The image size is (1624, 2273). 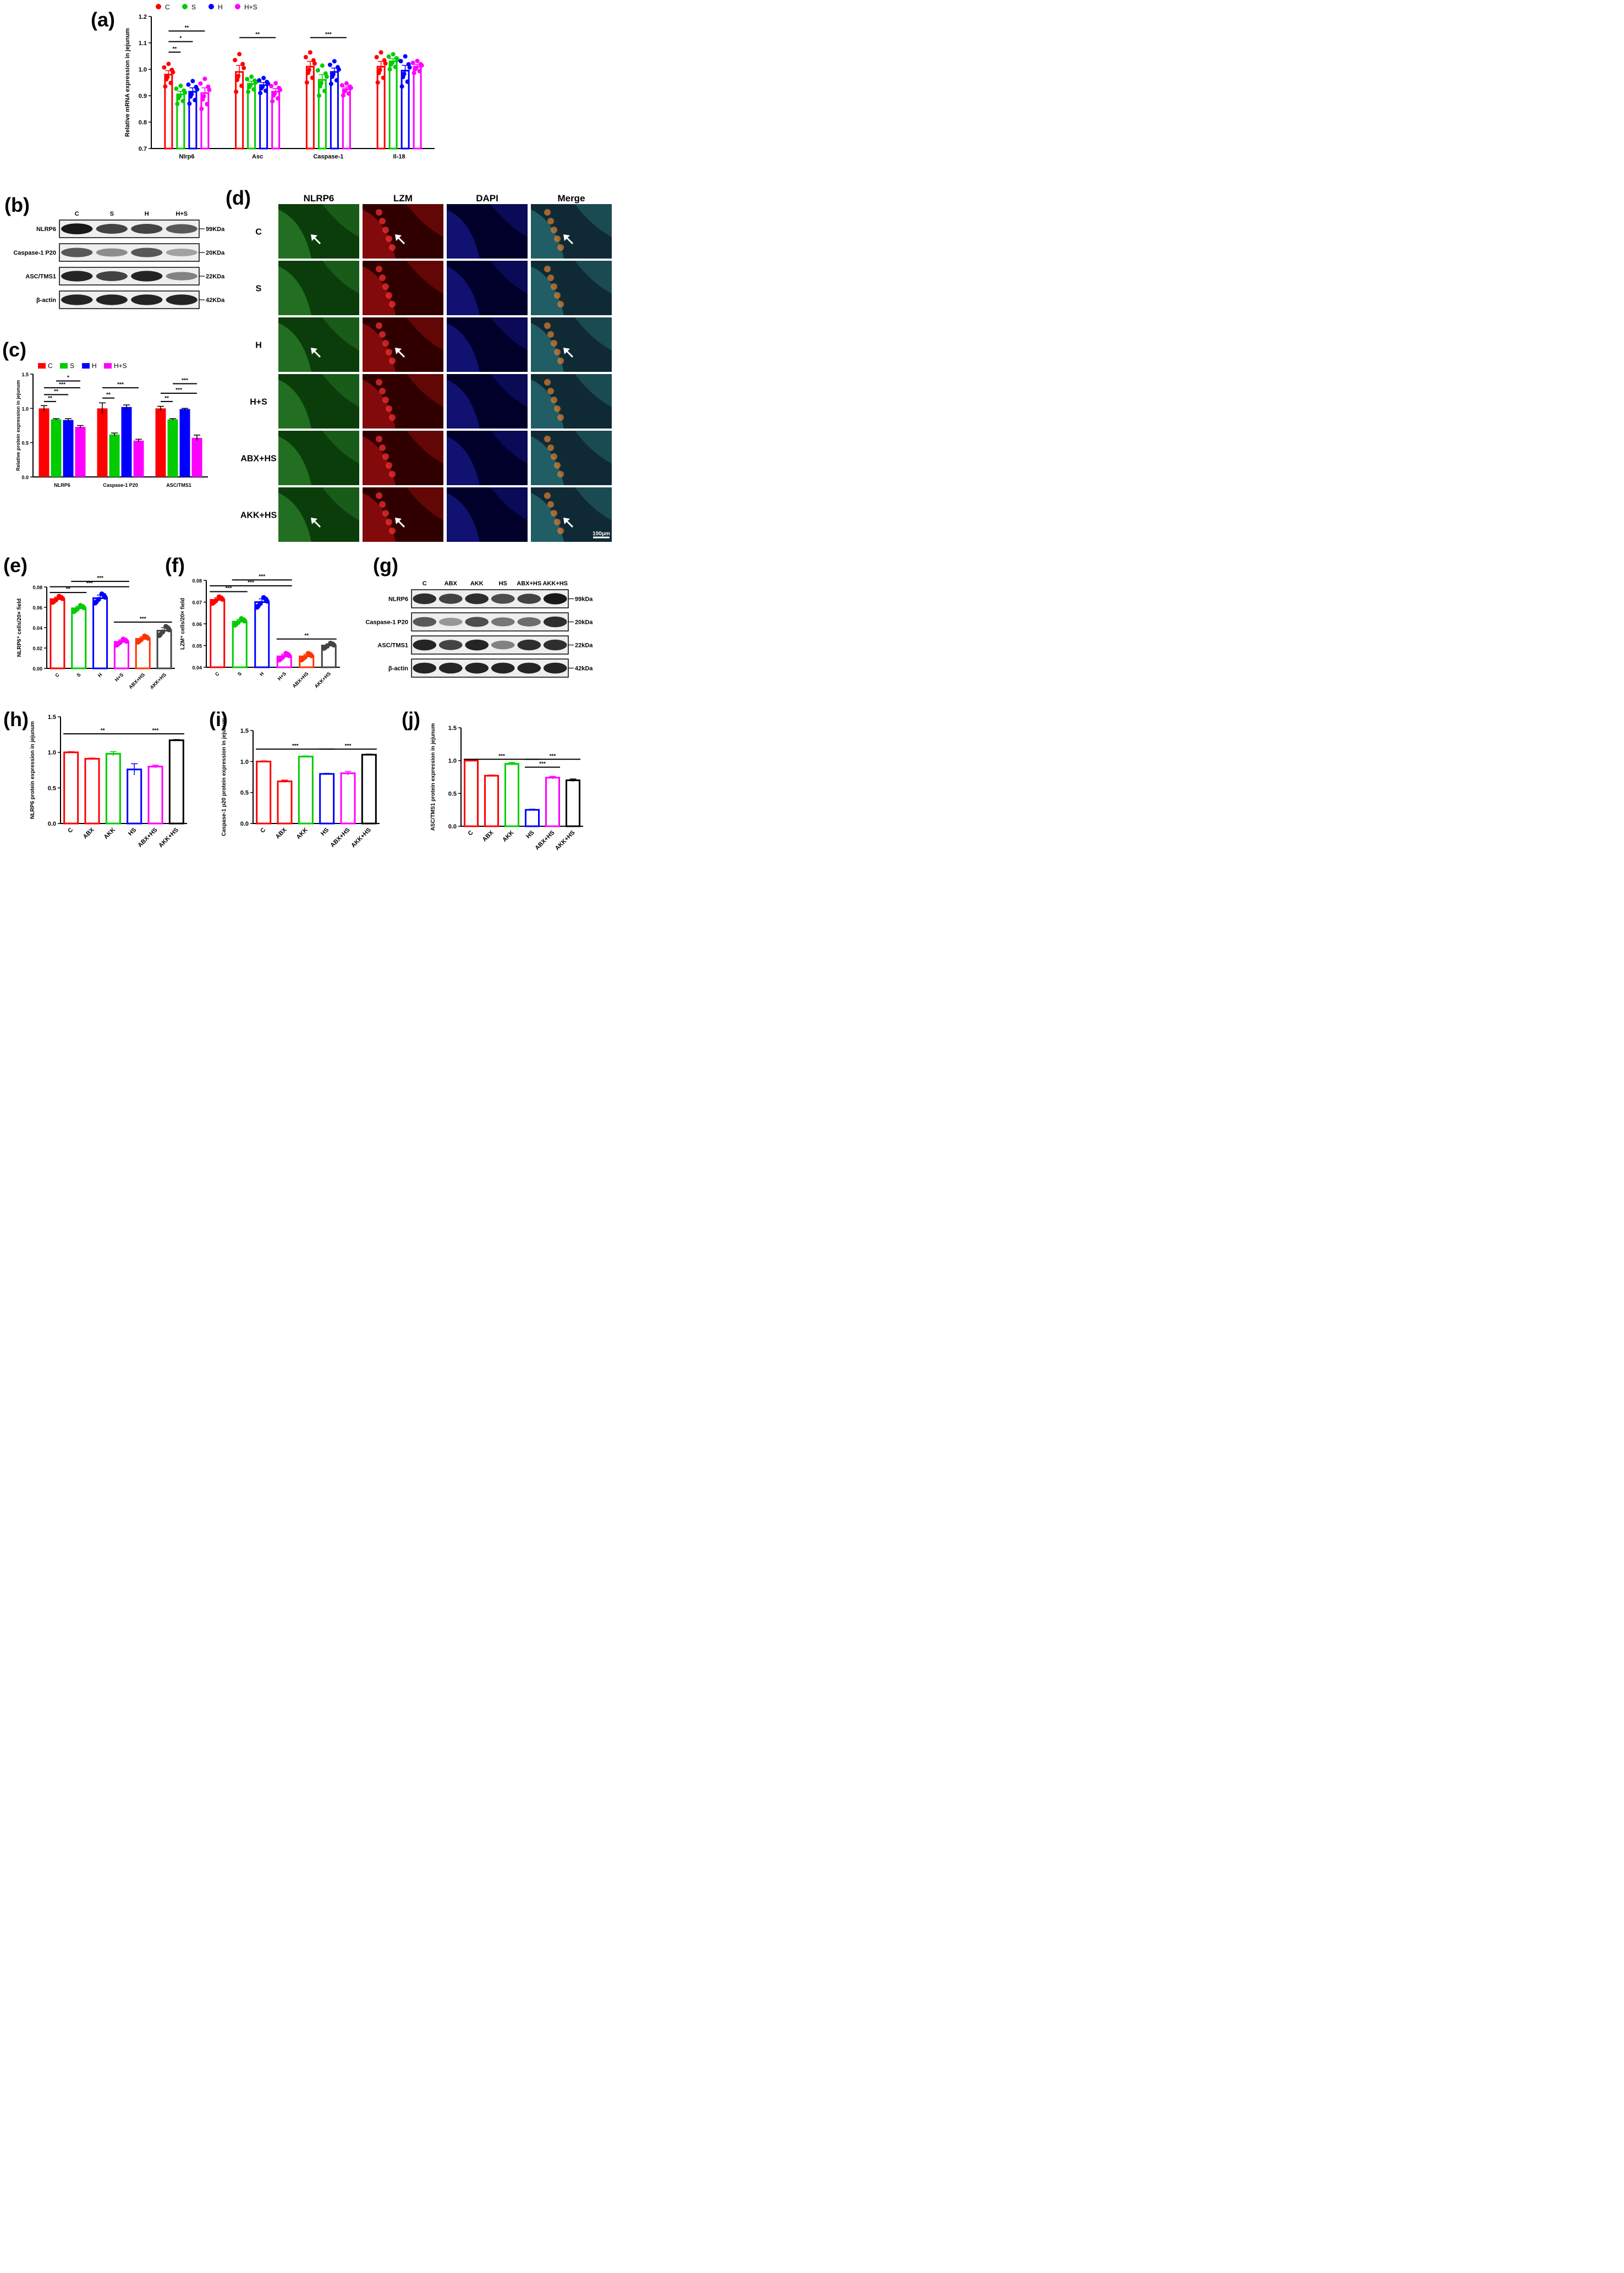 I want to click on lane-label: ABX+HS, so click(x=529, y=584).